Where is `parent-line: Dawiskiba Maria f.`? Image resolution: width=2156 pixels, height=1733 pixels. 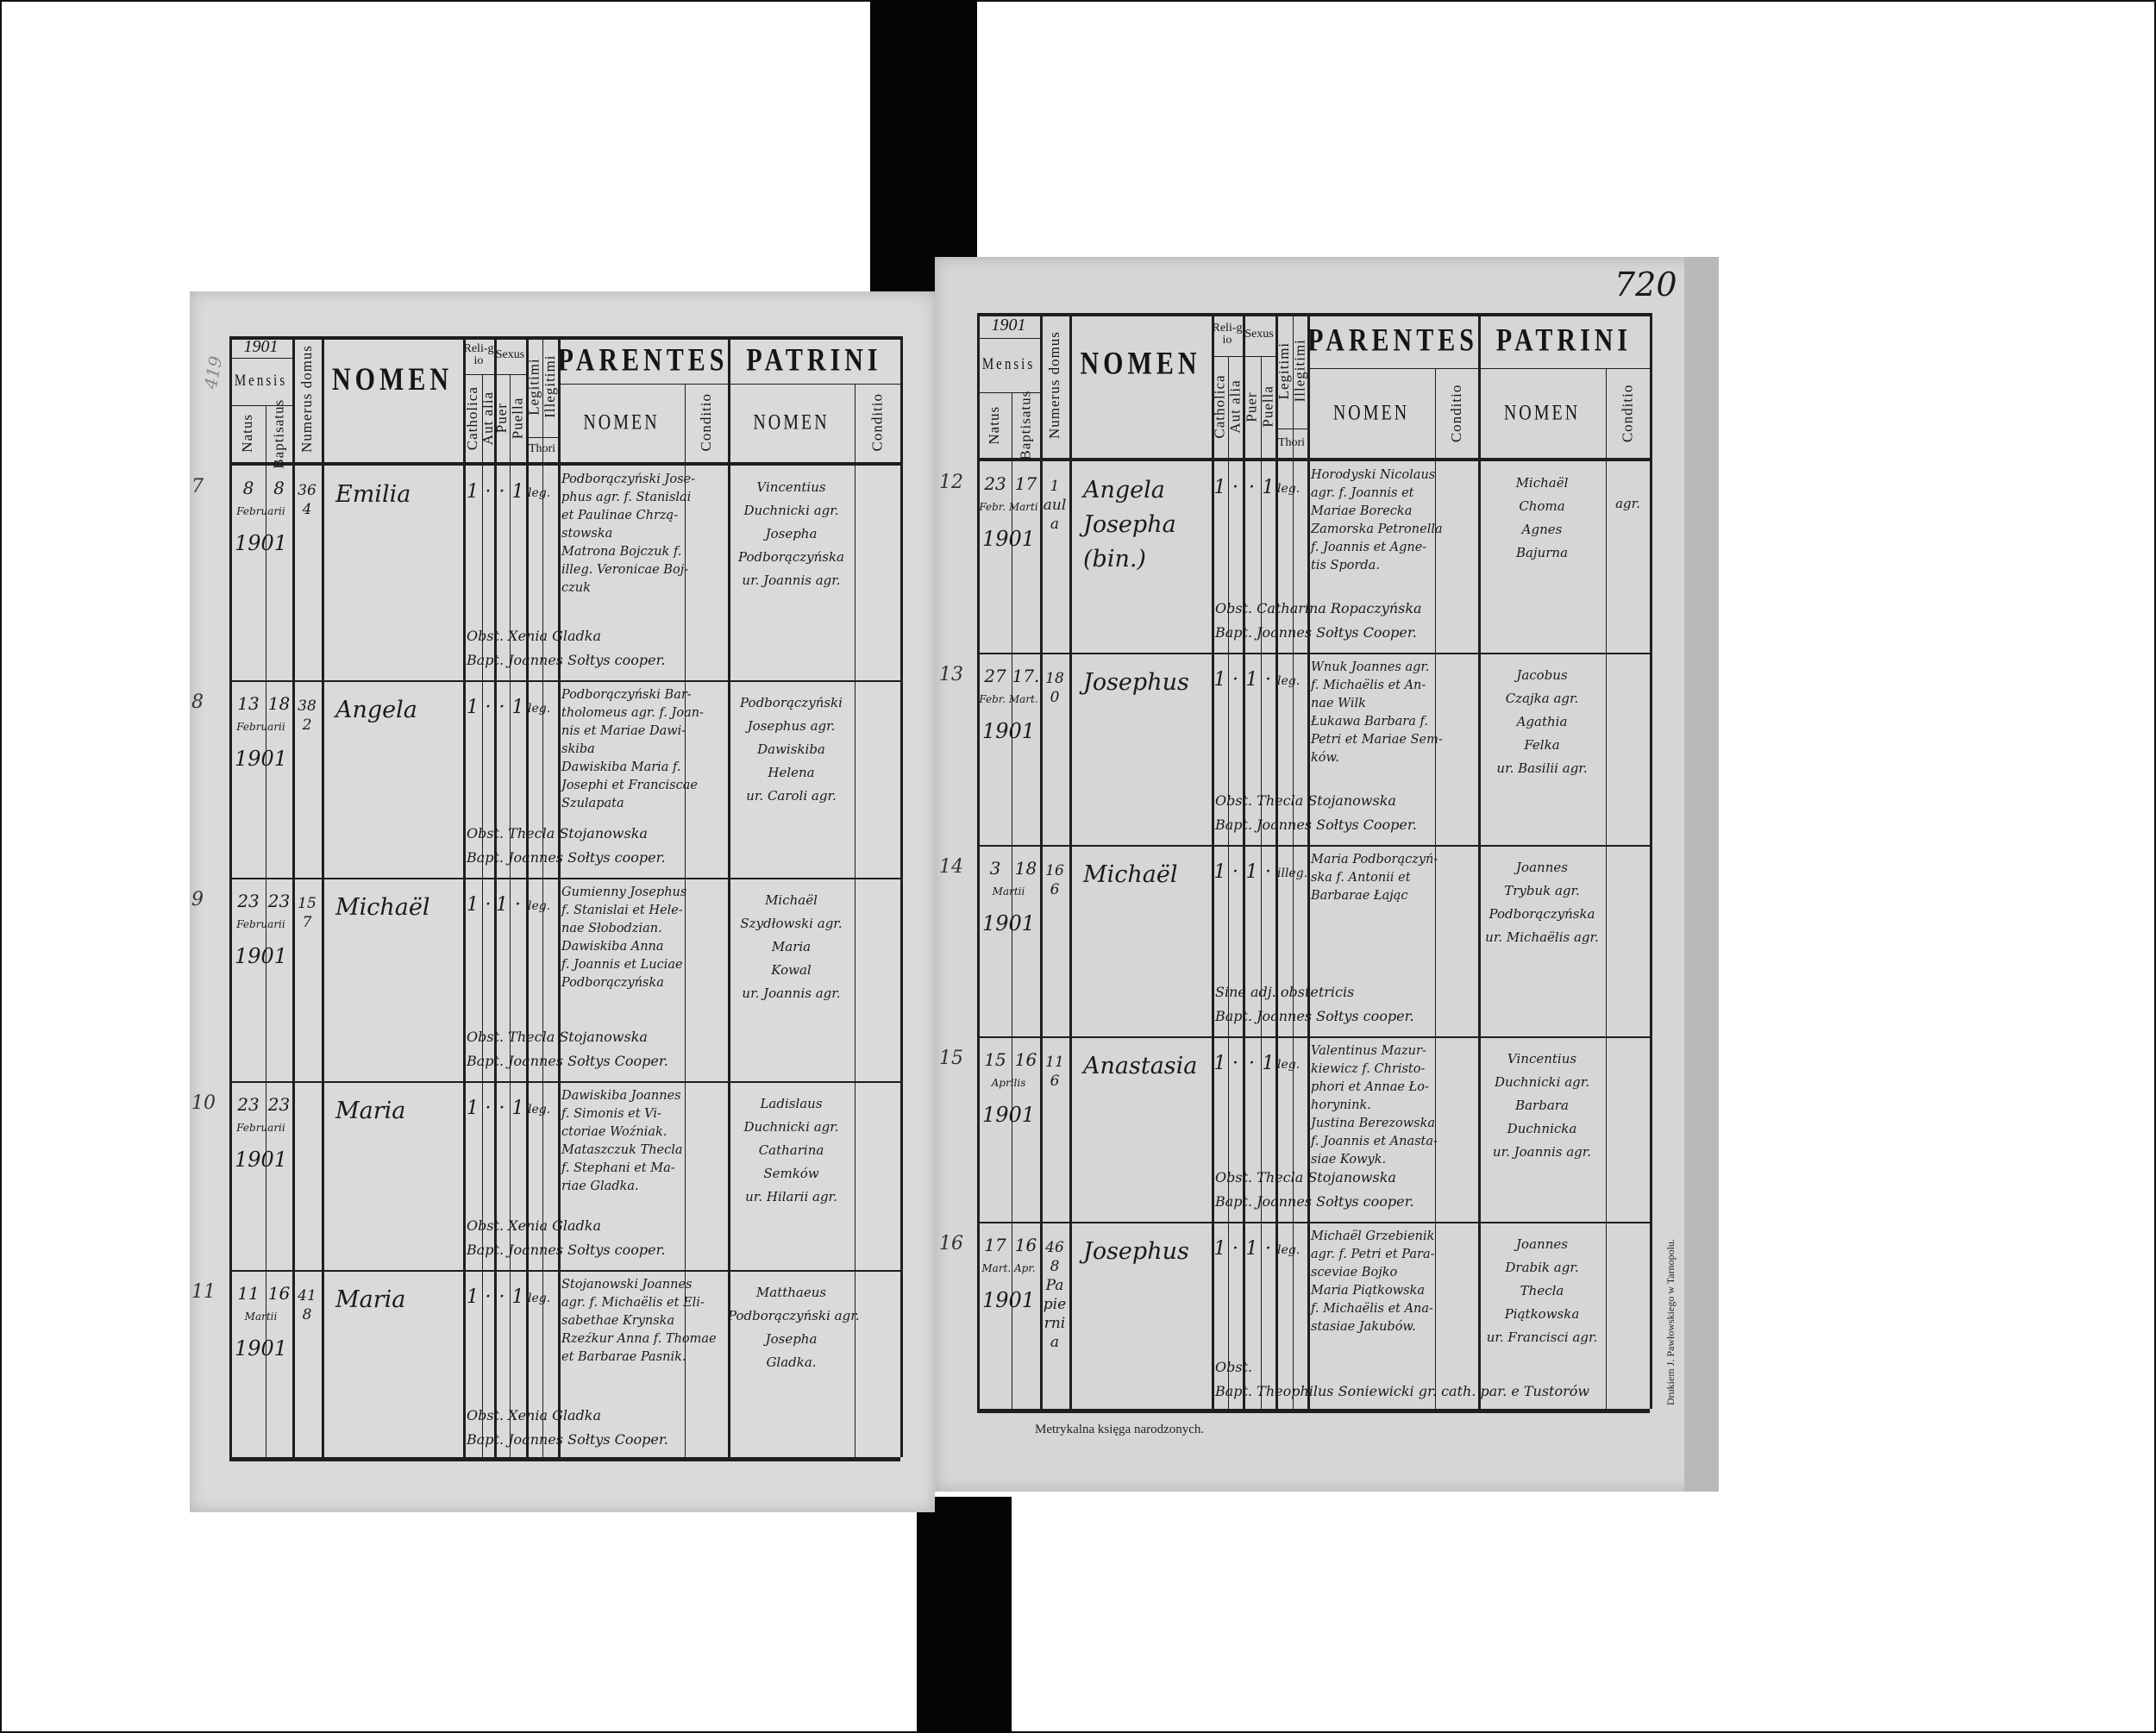 parent-line: Dawiskiba Maria f. is located at coordinates (621, 767).